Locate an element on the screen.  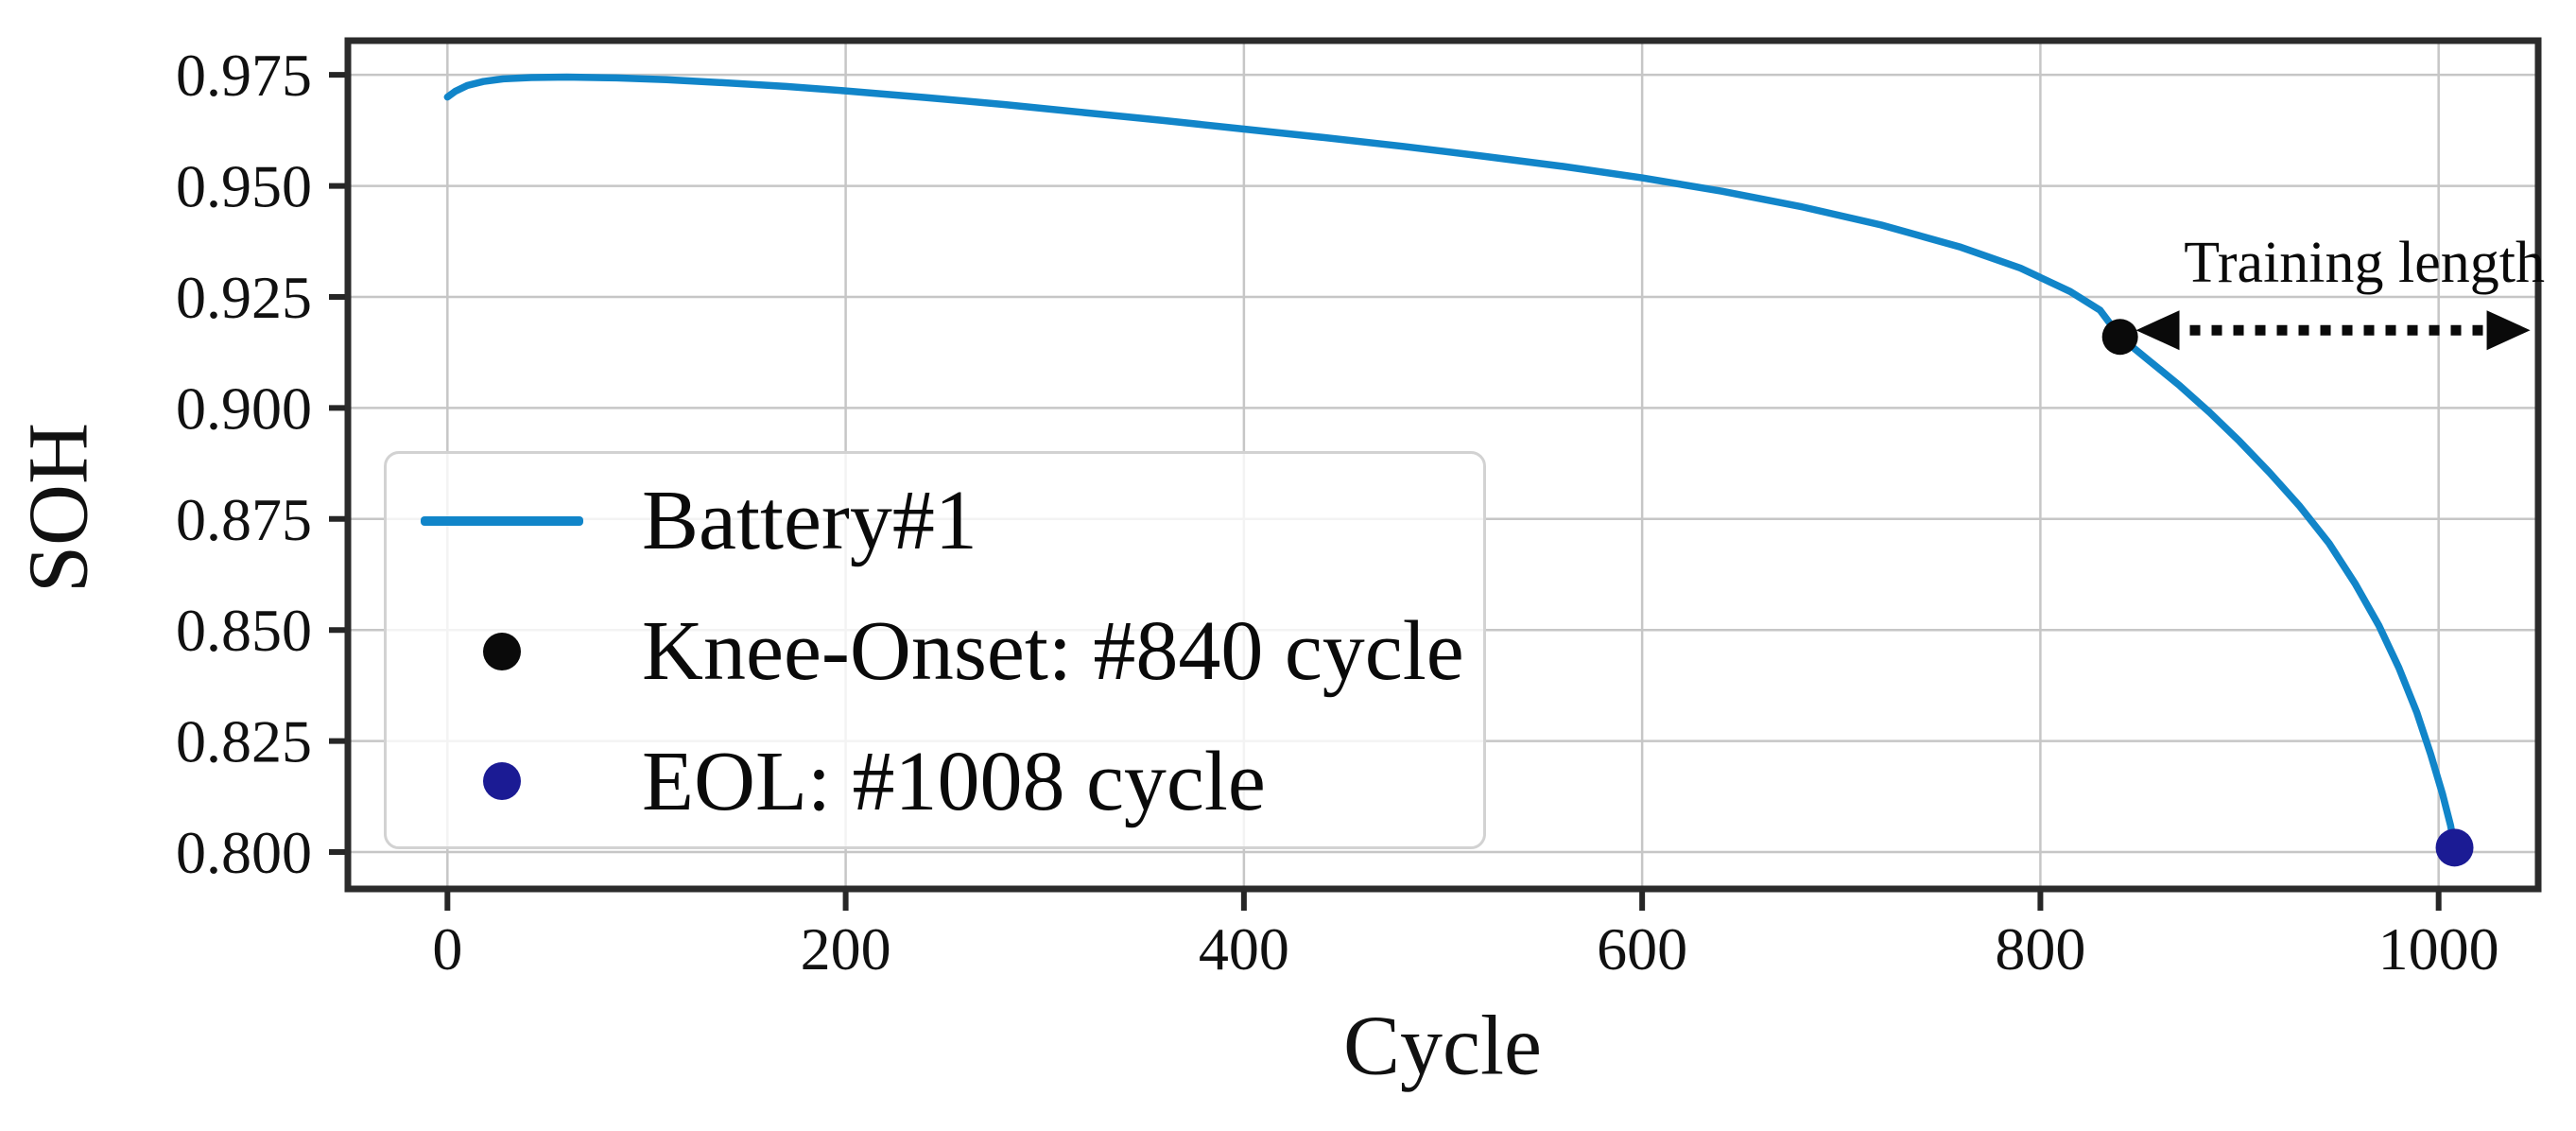
y-tick-label: 0.825 is located at coordinates (244, 741).